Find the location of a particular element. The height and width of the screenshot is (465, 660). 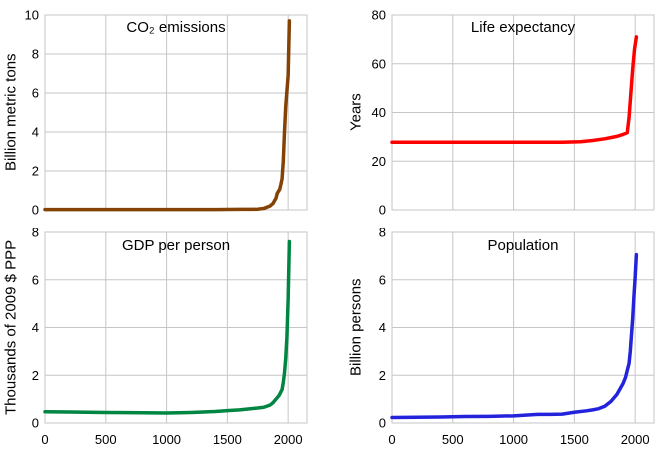

svg-text: 60 is located at coordinates (379, 63).